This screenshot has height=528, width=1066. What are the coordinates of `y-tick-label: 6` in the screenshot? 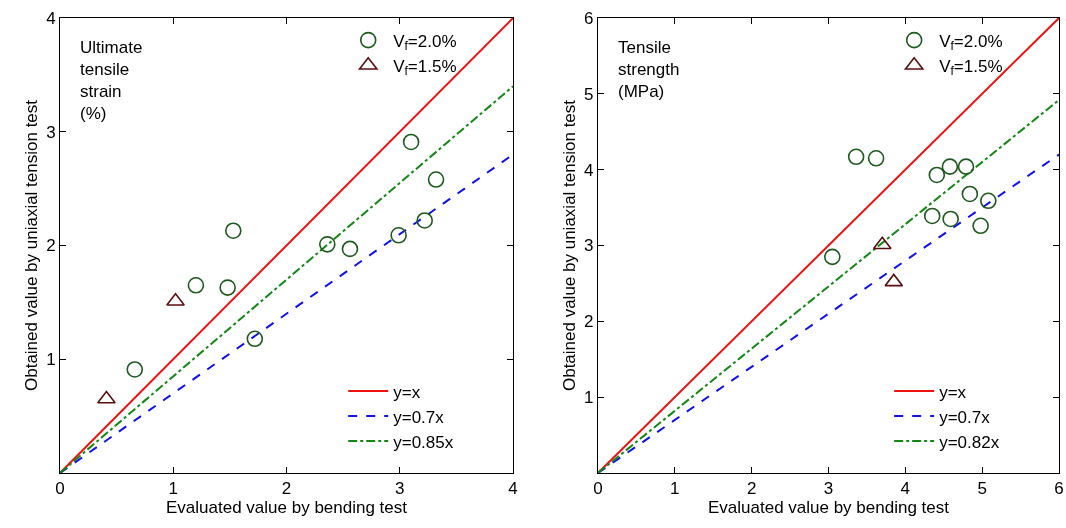 It's located at (589, 18).